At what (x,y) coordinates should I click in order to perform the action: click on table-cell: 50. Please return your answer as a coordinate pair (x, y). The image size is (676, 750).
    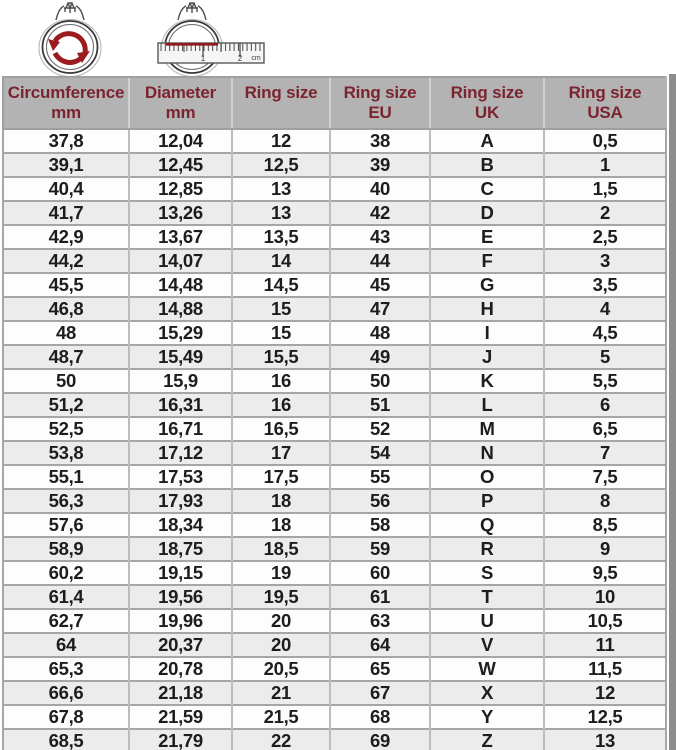
    Looking at the image, I should click on (65, 380).